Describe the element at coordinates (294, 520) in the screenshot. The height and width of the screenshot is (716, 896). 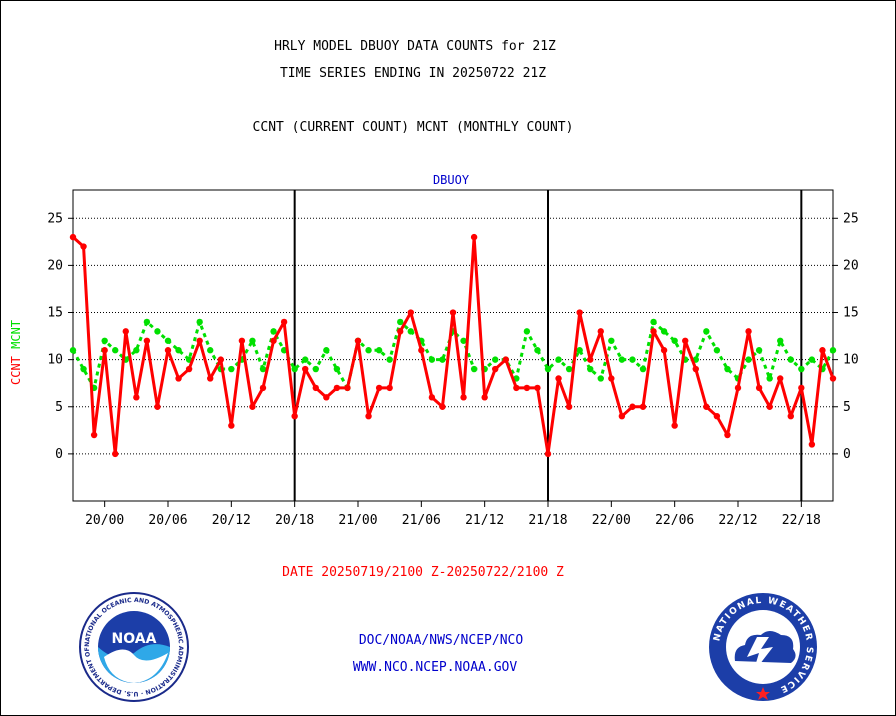
I see `x-tick-label: 20/18` at that location.